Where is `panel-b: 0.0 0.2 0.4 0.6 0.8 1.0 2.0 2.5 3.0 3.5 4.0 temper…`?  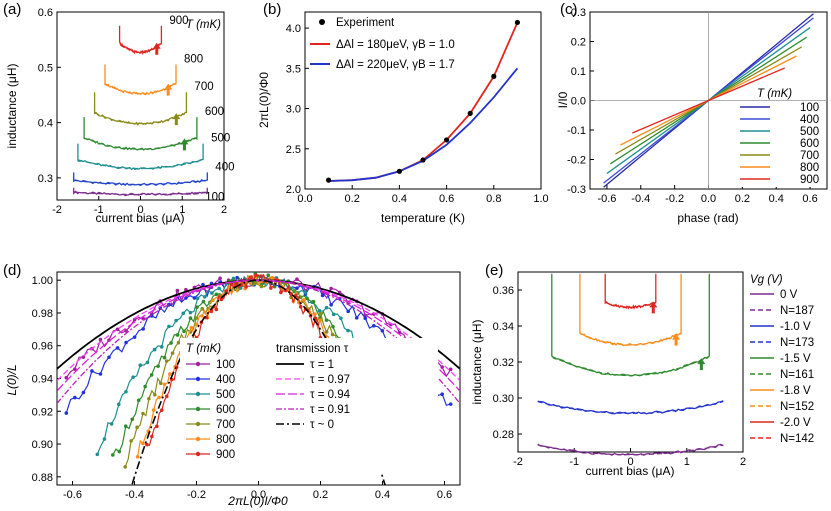
panel-b: 0.0 0.2 0.4 0.6 0.8 1.0 2.0 2.5 3.0 3.5 4.0 temper… is located at coordinates (403, 118).